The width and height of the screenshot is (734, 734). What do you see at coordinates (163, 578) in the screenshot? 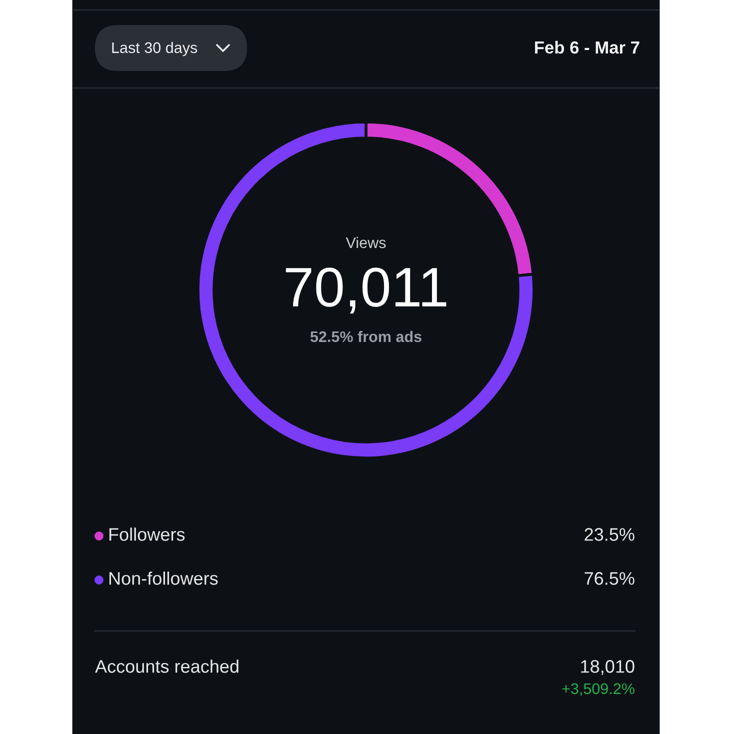
I see `legend-label: Non-followers` at bounding box center [163, 578].